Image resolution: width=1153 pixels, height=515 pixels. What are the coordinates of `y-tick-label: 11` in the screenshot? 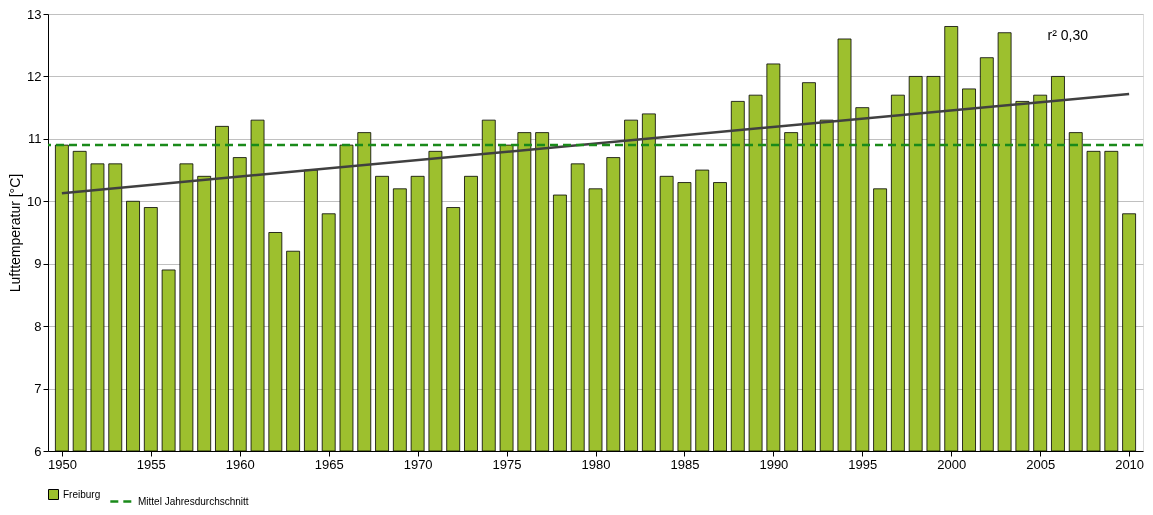 It's located at (35, 139).